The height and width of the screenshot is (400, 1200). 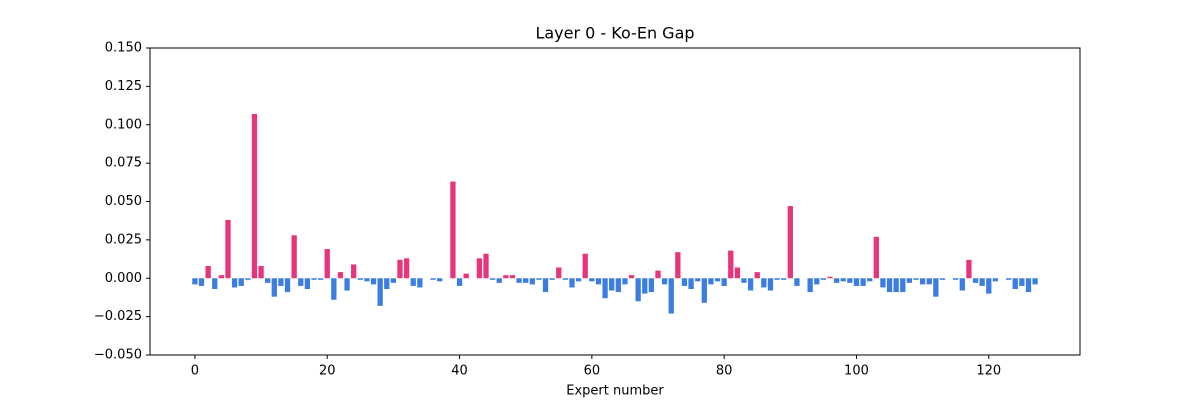 I want to click on y-tick-label: 0.100, so click(x=123, y=124).